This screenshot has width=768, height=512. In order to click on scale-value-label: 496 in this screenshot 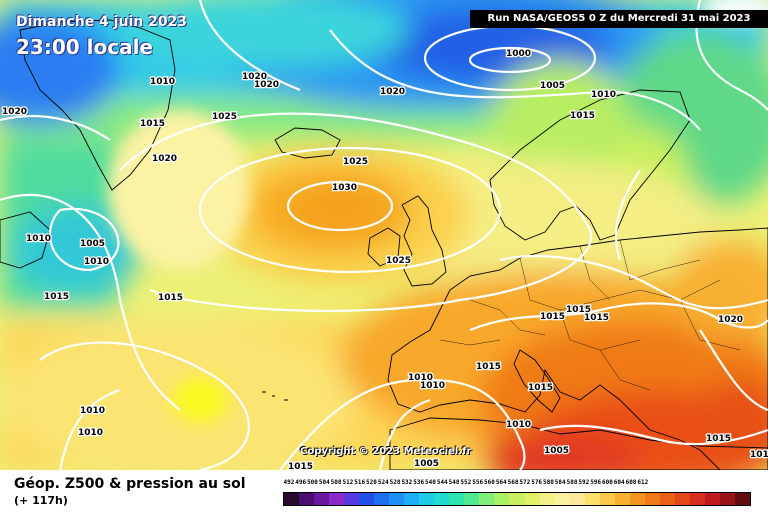, I will do `click(301, 482)`.